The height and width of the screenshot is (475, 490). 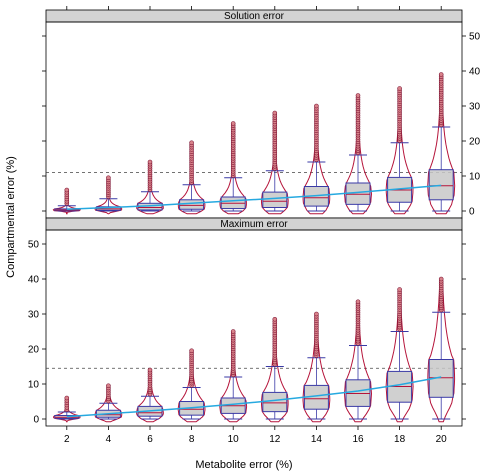 What do you see at coordinates (442, 439) in the screenshot?
I see `x-tick-label: 20` at bounding box center [442, 439].